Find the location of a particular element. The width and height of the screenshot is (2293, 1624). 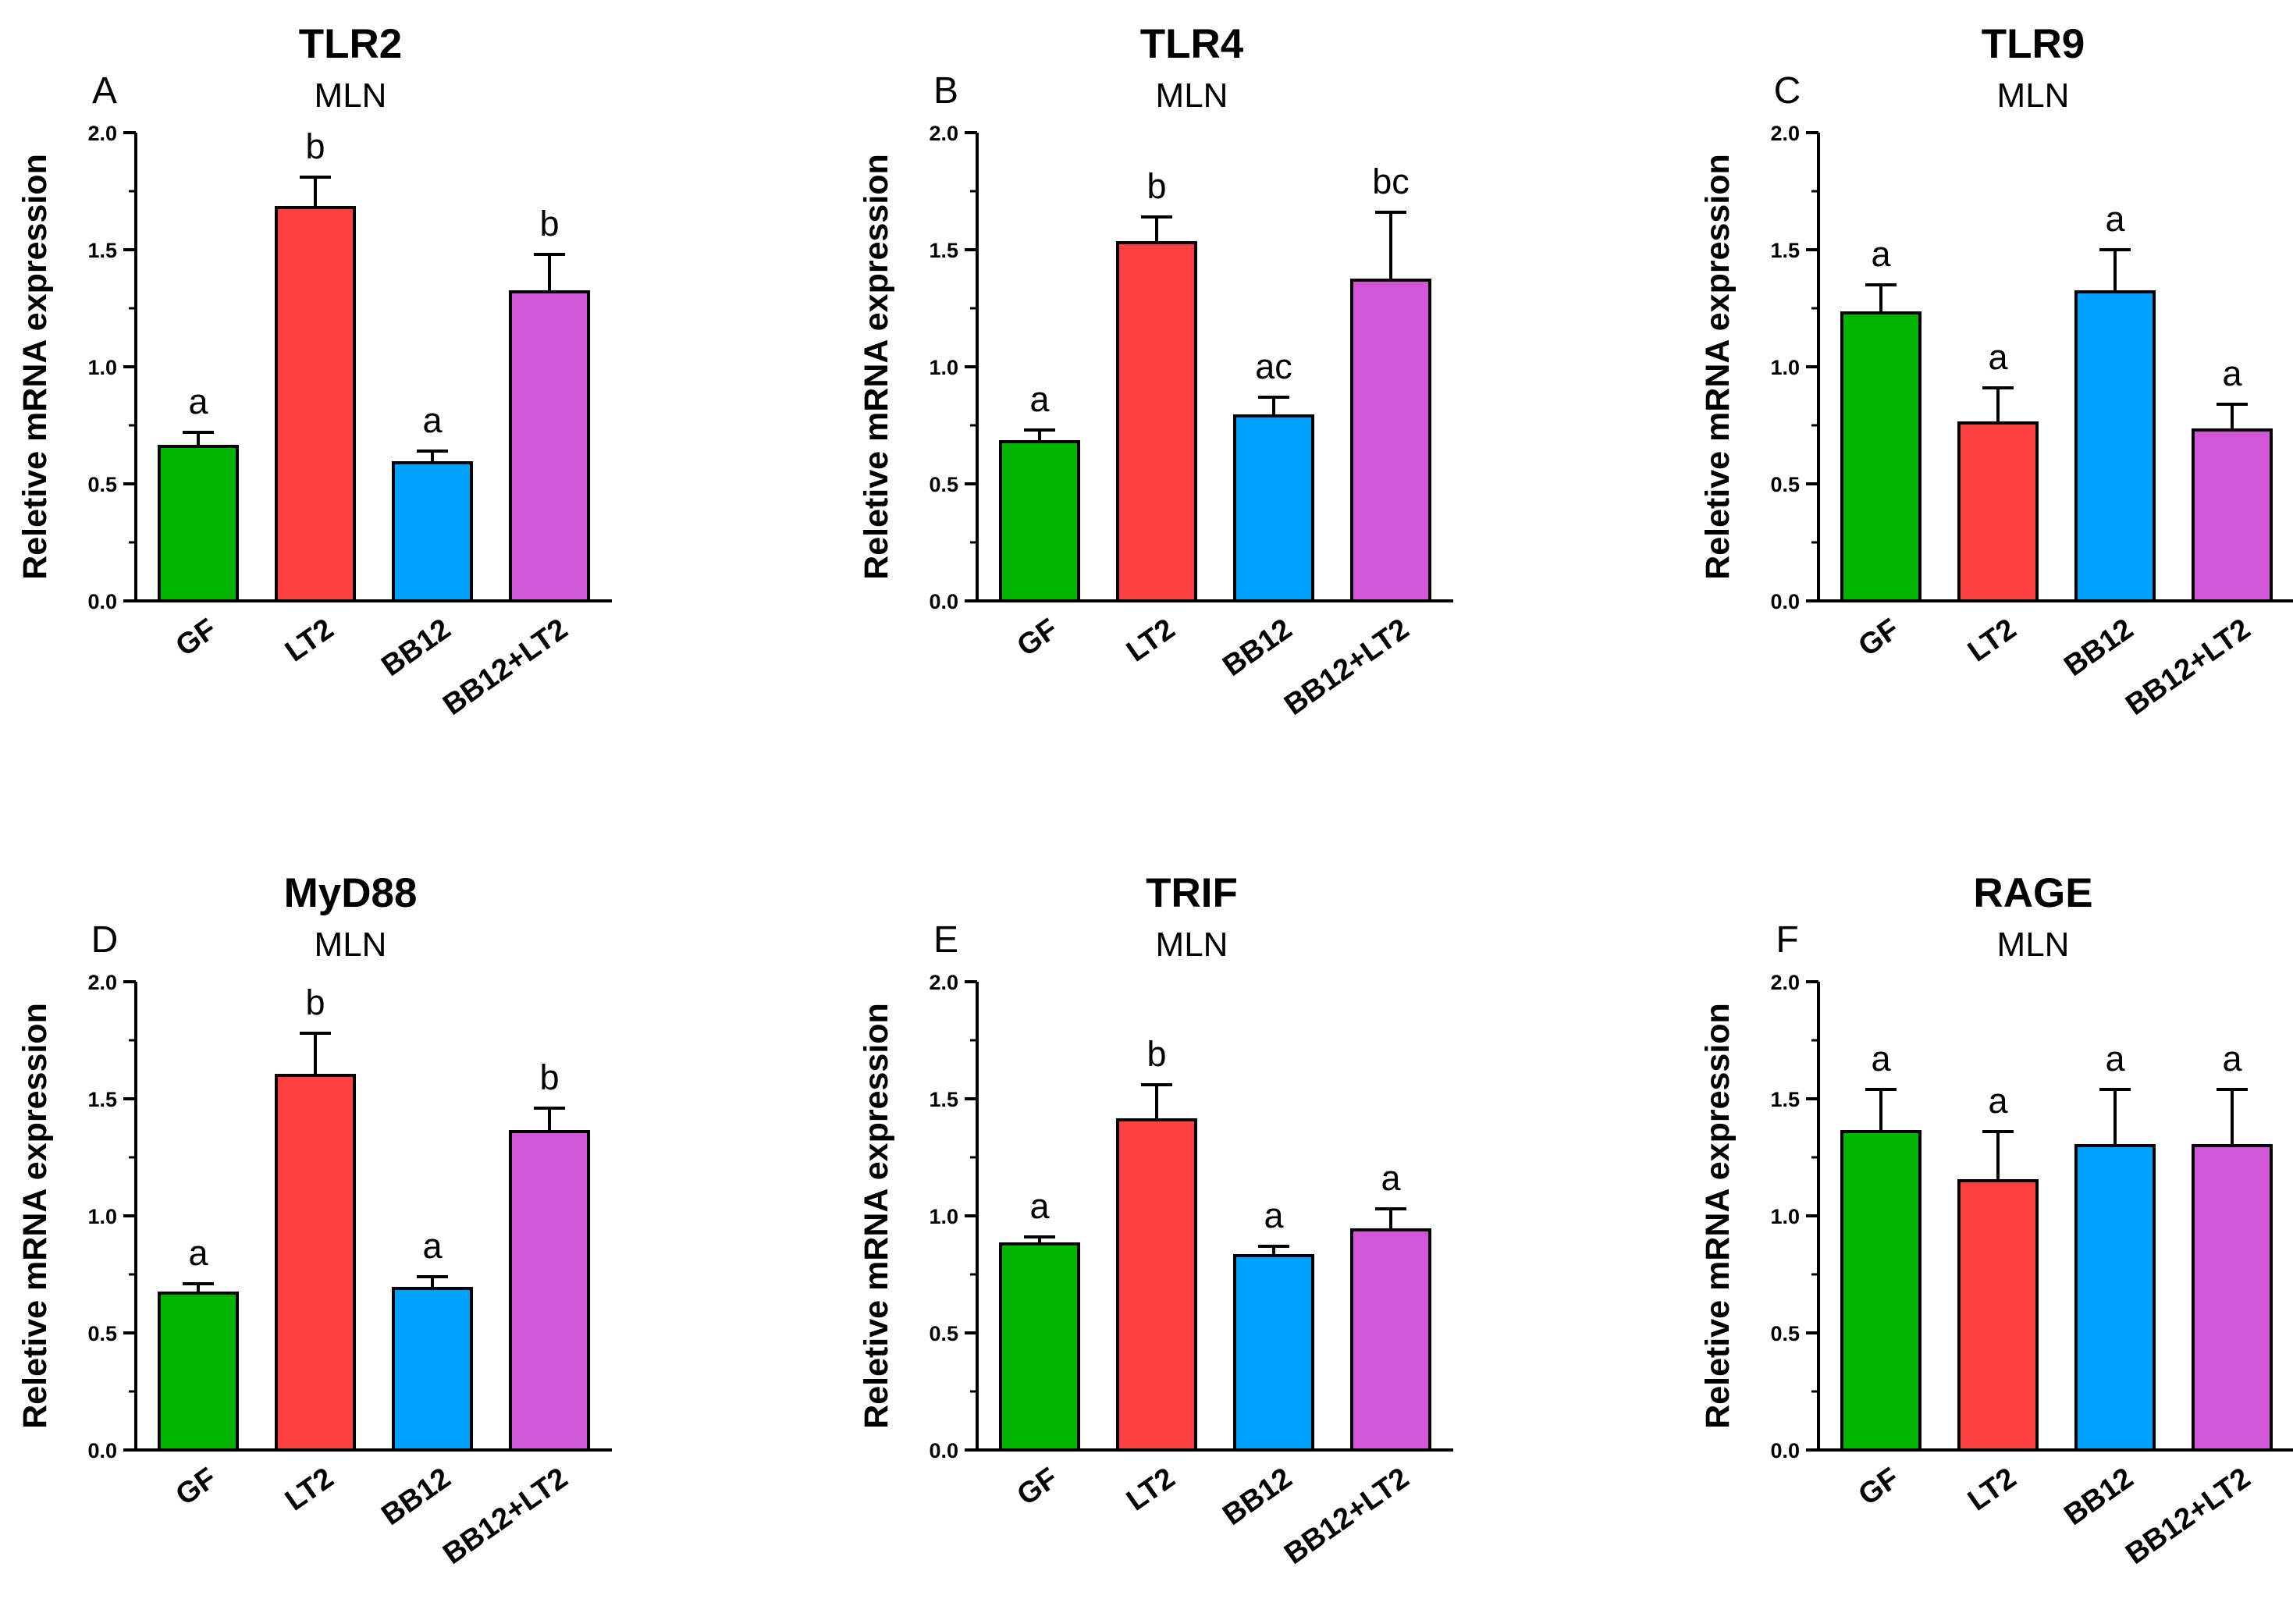

chart-title: TRIF is located at coordinates (1192, 893).